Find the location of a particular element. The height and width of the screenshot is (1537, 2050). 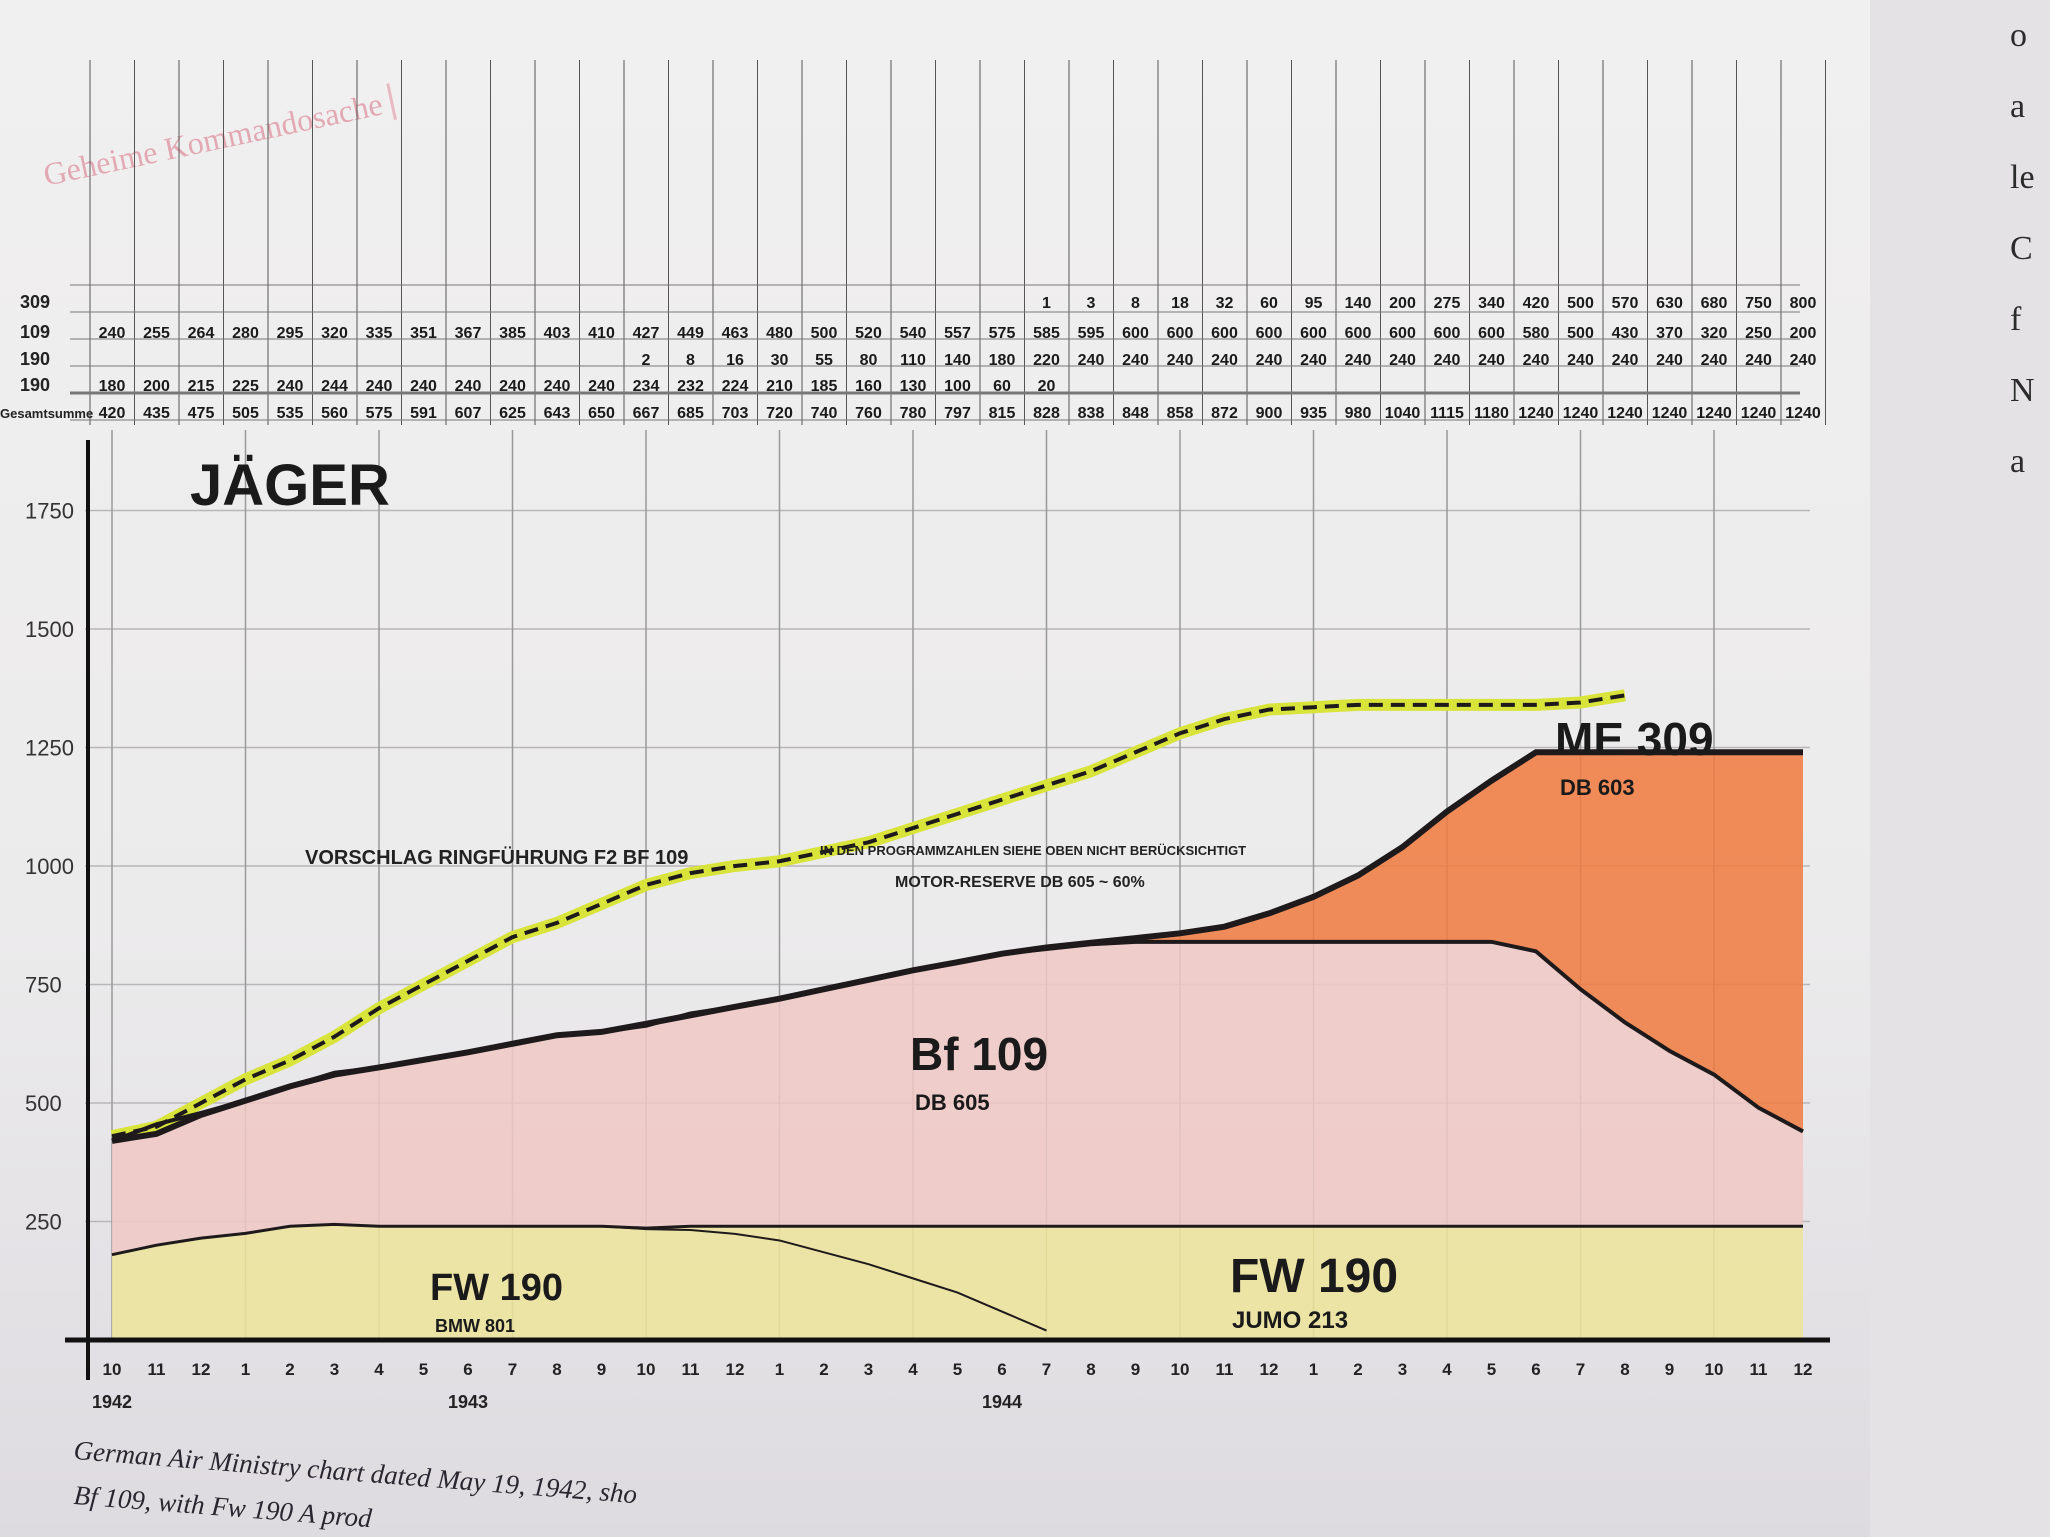

table-cell: 557 is located at coordinates (957, 333).